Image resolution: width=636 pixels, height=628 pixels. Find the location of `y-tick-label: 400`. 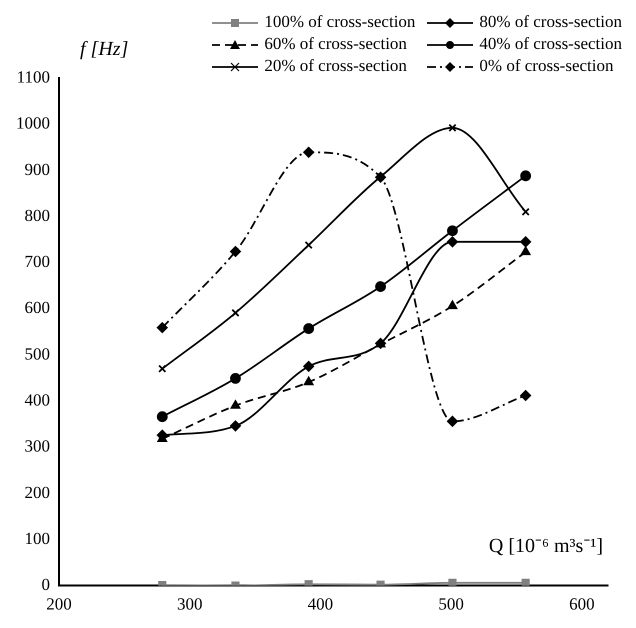

y-tick-label: 400 is located at coordinates (37, 400).